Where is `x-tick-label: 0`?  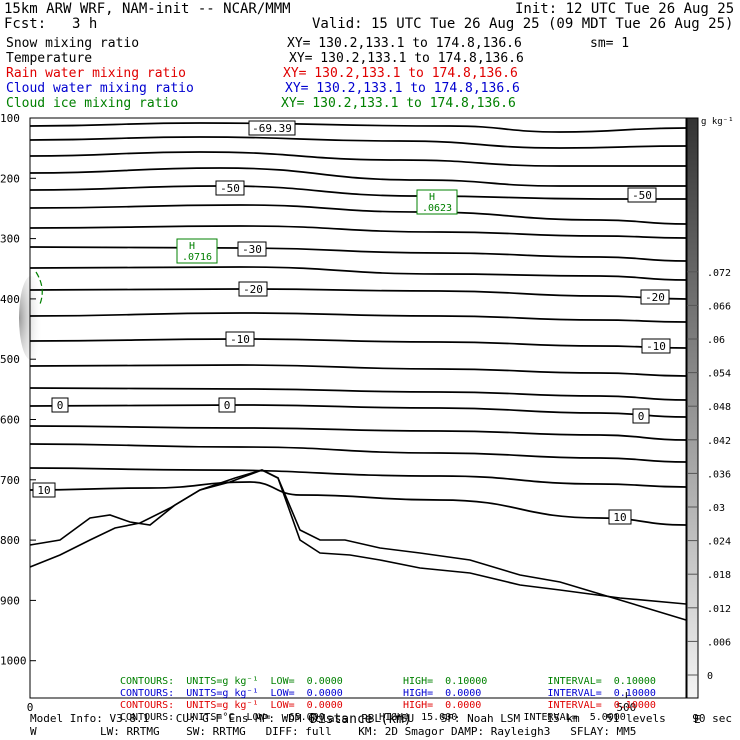 x-tick-label: 0 is located at coordinates (30, 707).